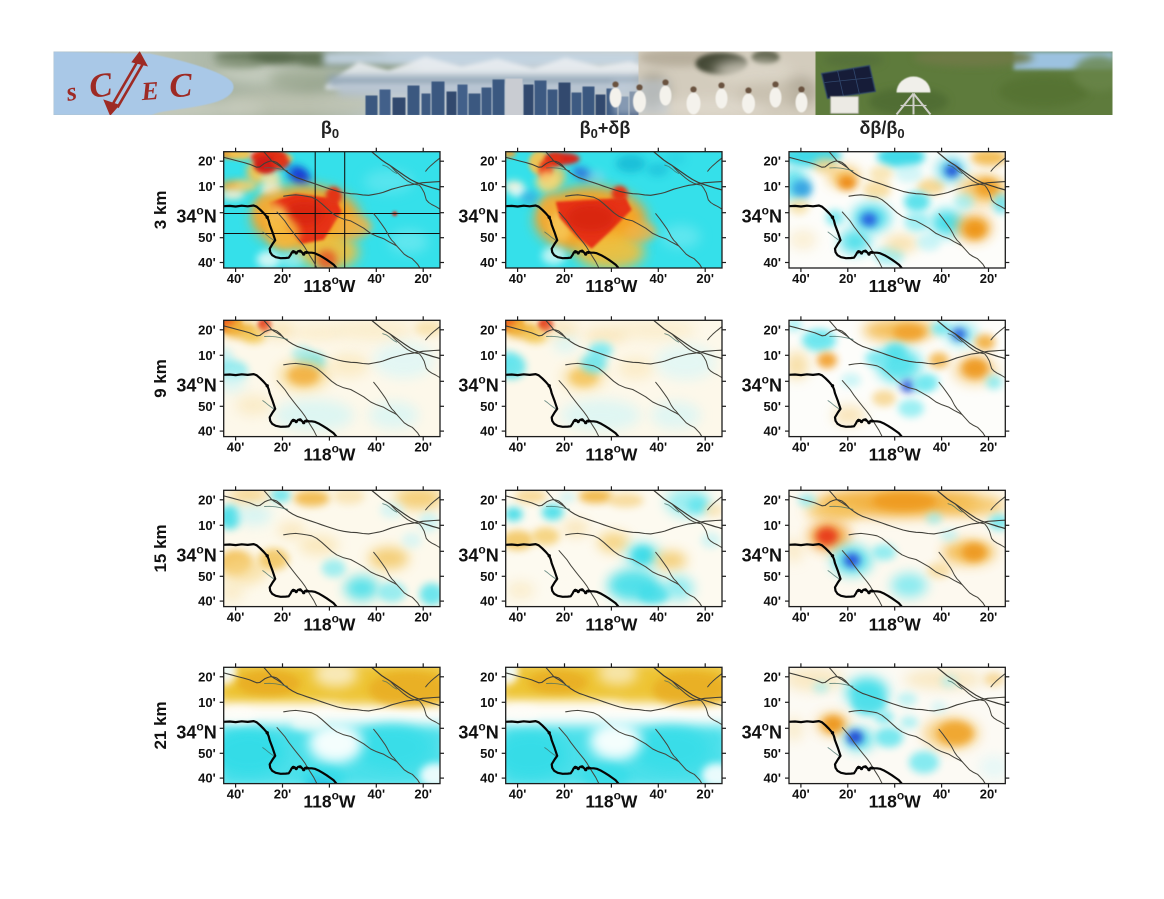  Describe the element at coordinates (330, 129) in the screenshot. I see `svg-text: β0` at that location.